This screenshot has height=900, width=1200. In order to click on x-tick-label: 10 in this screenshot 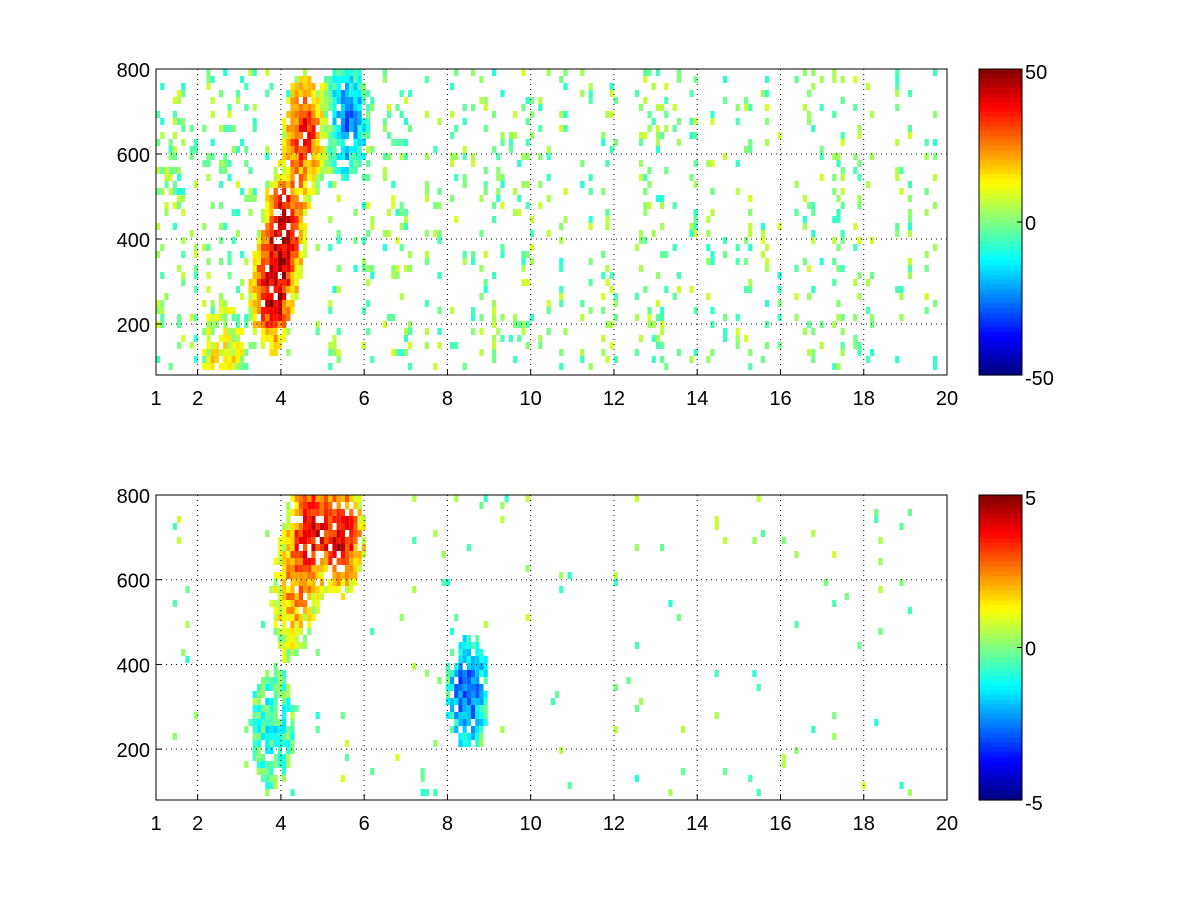, I will do `click(531, 824)`.